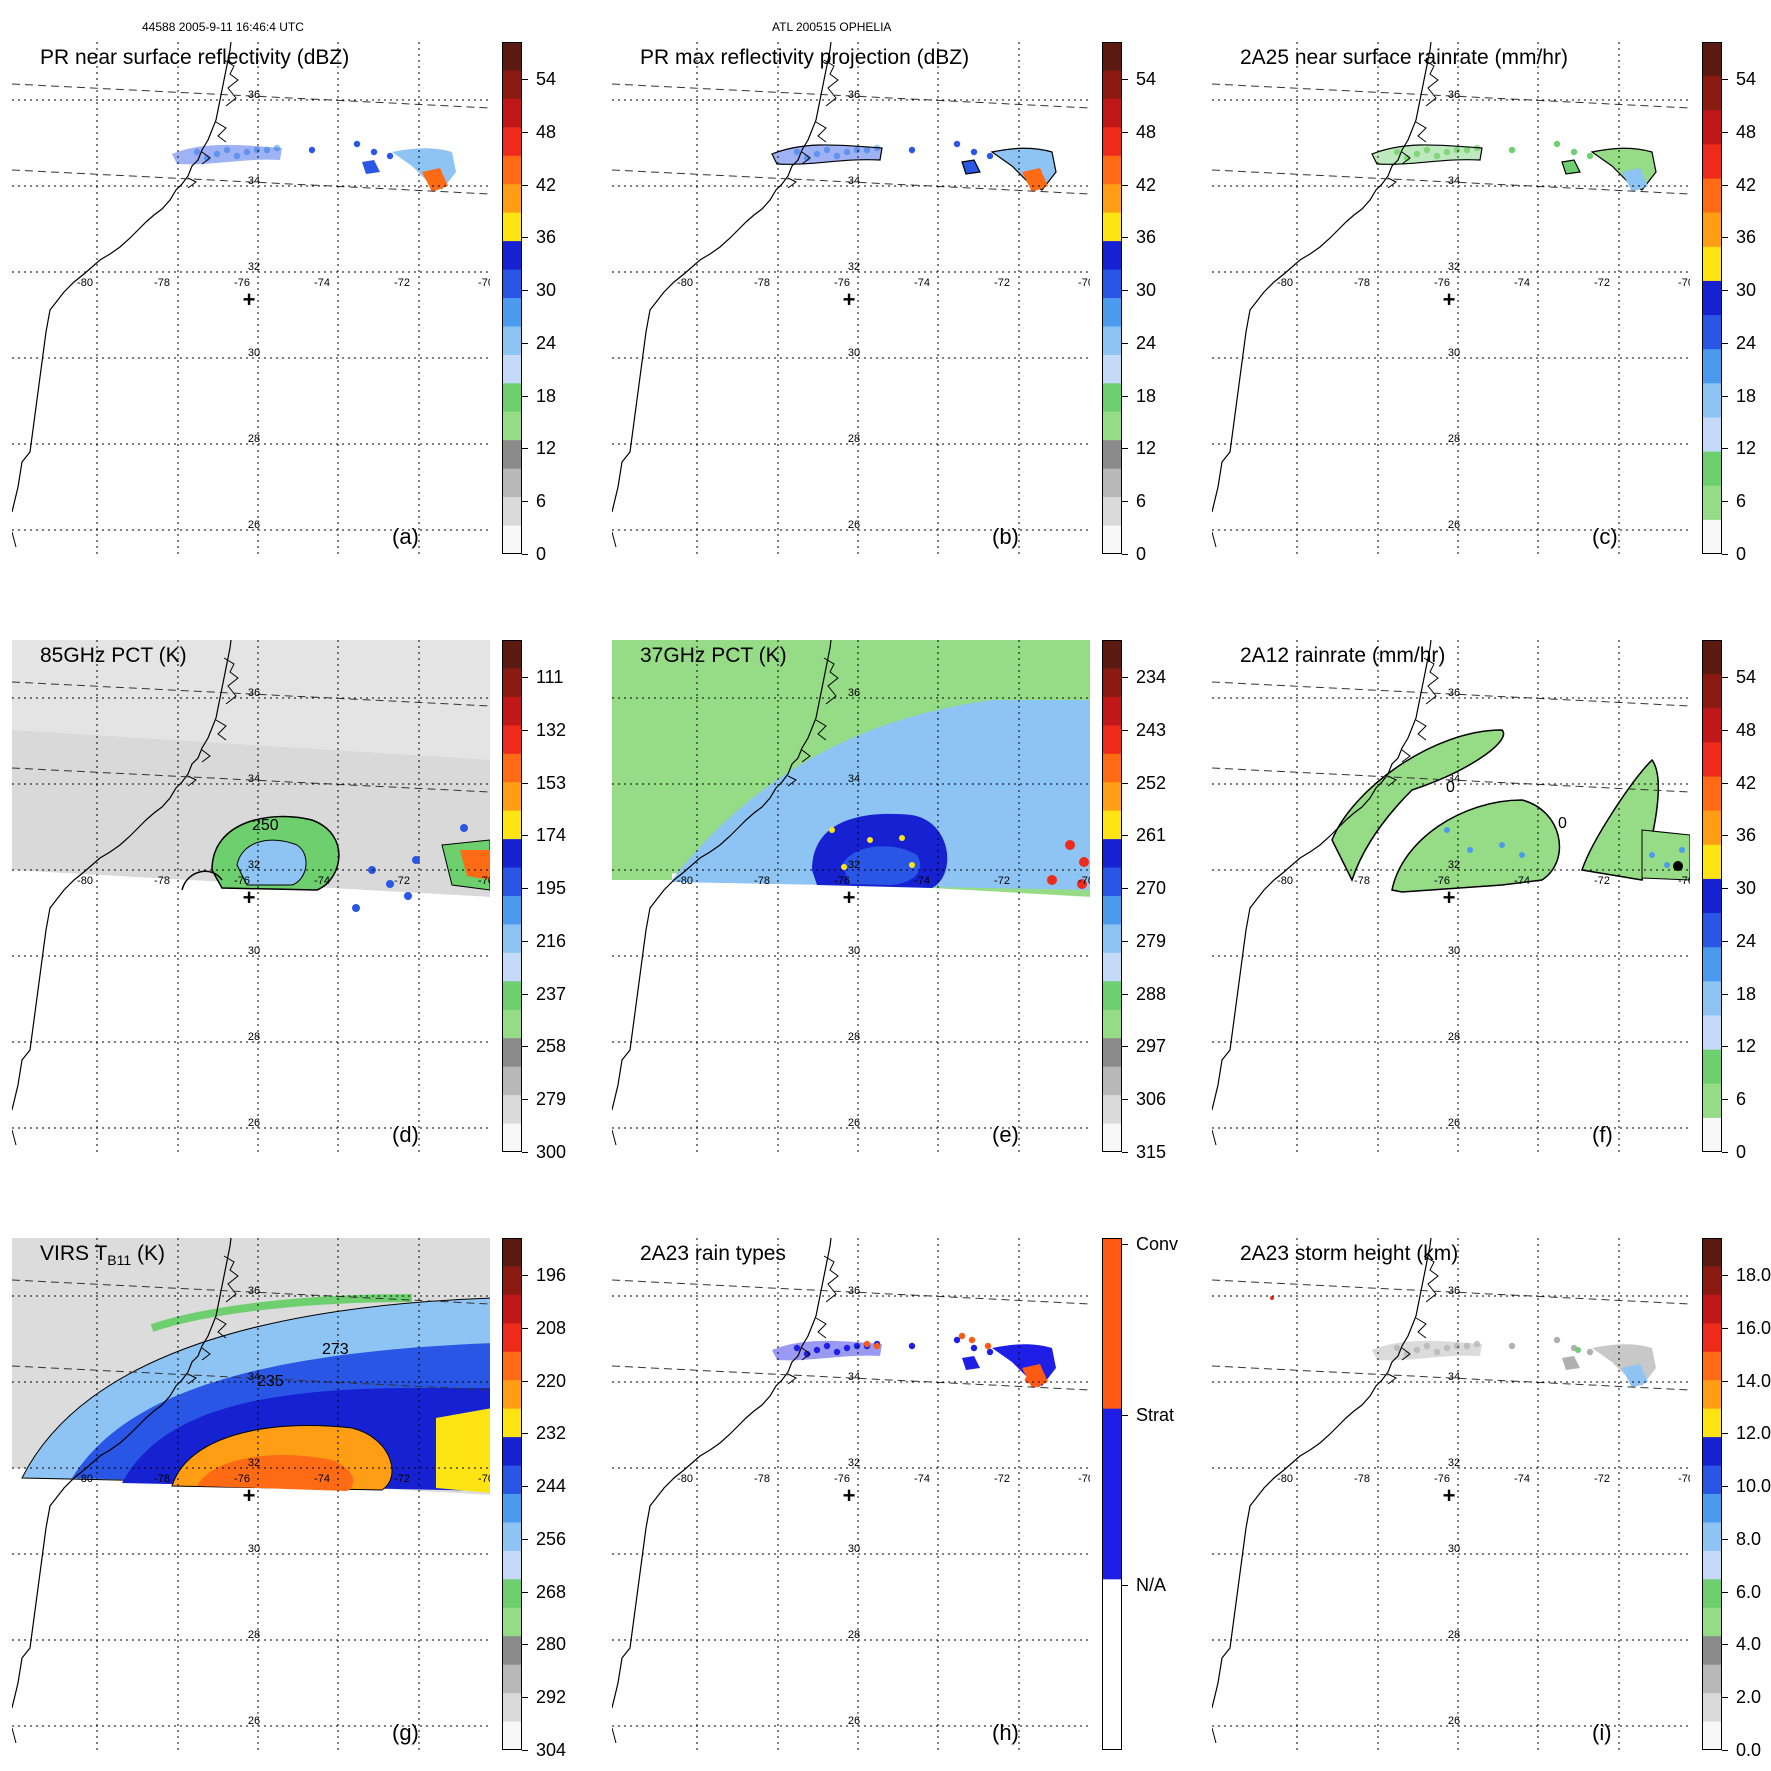  Describe the element at coordinates (1454, 1549) in the screenshot. I see `lat-label: 30` at that location.